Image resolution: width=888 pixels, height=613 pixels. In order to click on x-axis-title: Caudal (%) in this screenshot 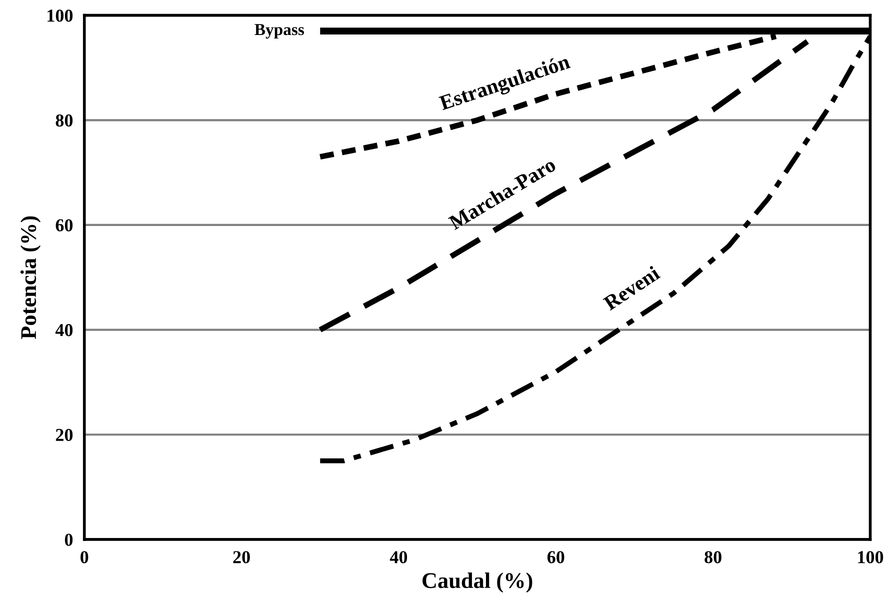, I will do `click(477, 582)`.